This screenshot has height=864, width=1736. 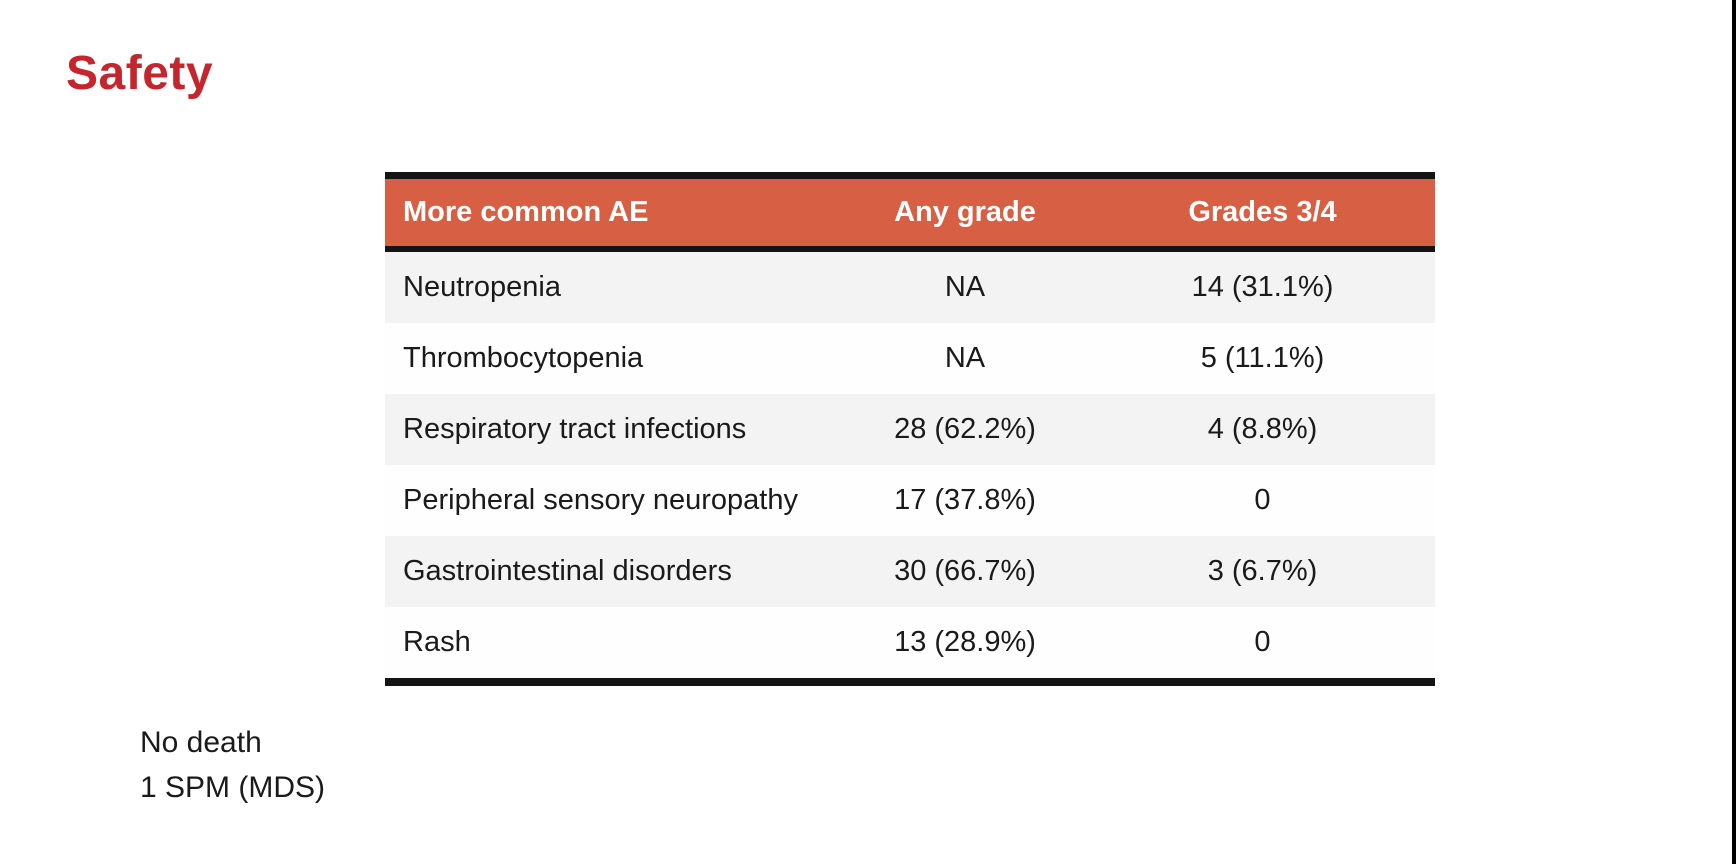 I want to click on screen-right-edge, so click(x=1734, y=432).